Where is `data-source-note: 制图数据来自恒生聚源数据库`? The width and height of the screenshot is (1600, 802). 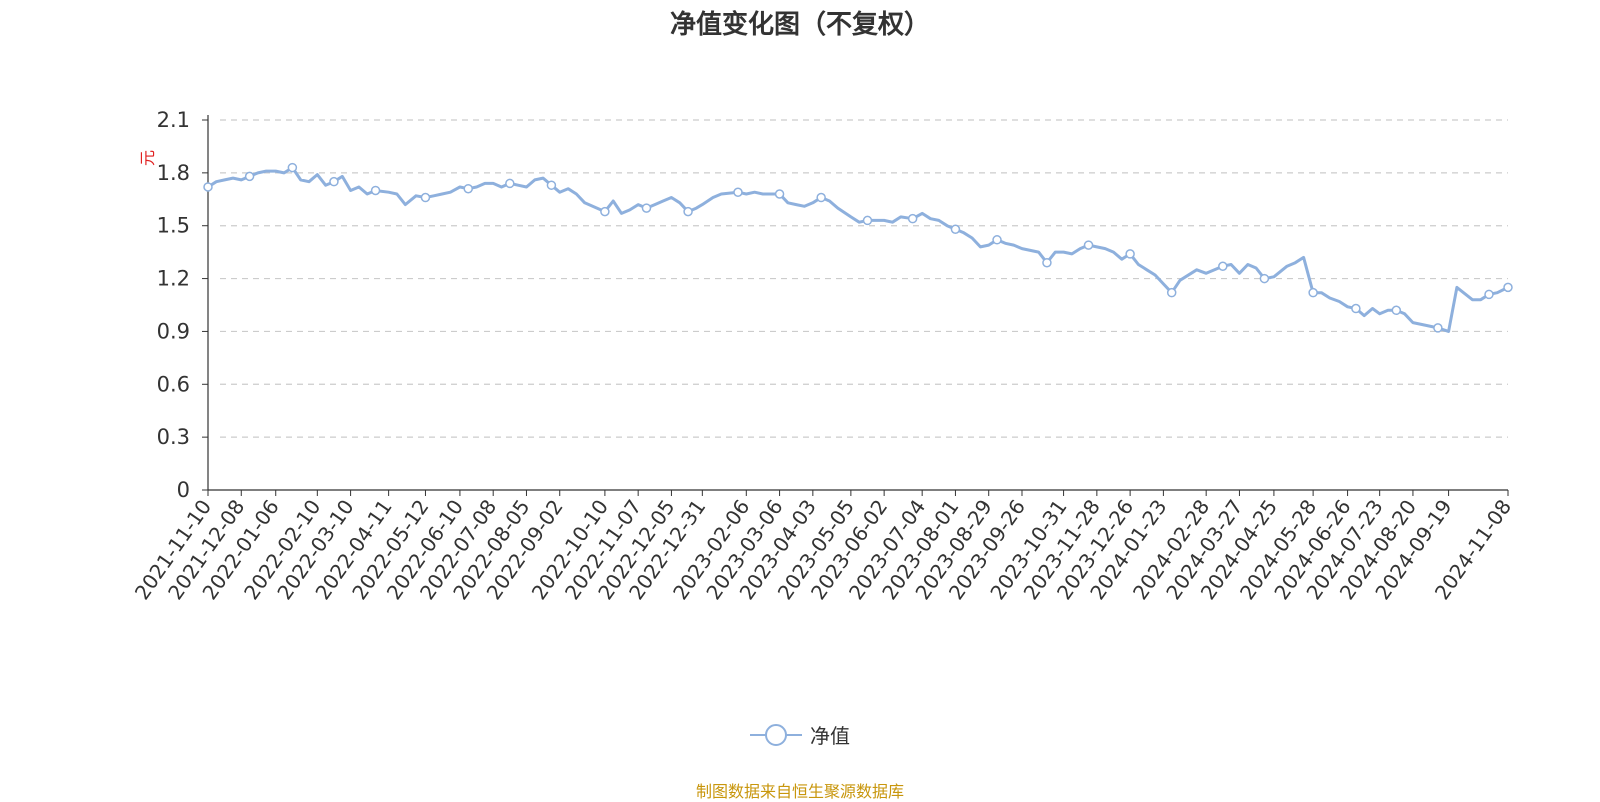 data-source-note: 制图数据来自恒生聚源数据库 is located at coordinates (799, 791).